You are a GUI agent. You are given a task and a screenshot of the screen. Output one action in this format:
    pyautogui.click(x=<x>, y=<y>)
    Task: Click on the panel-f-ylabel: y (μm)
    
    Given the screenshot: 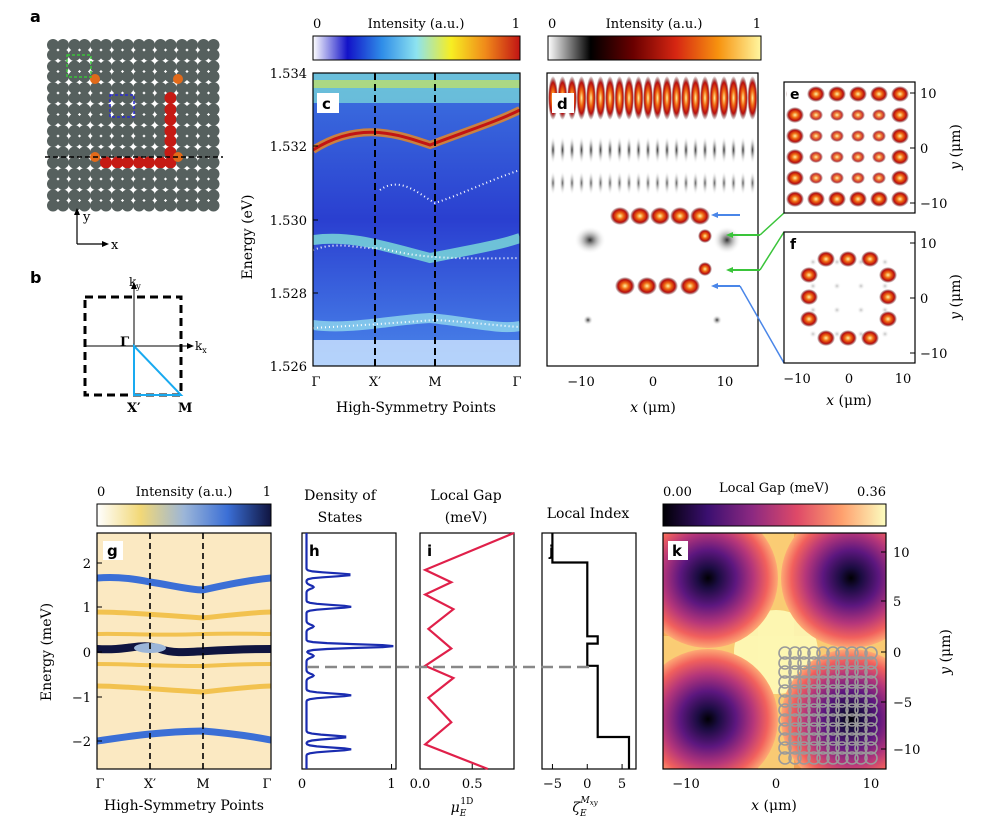 What is the action you would take?
    pyautogui.click(x=956, y=297)
    